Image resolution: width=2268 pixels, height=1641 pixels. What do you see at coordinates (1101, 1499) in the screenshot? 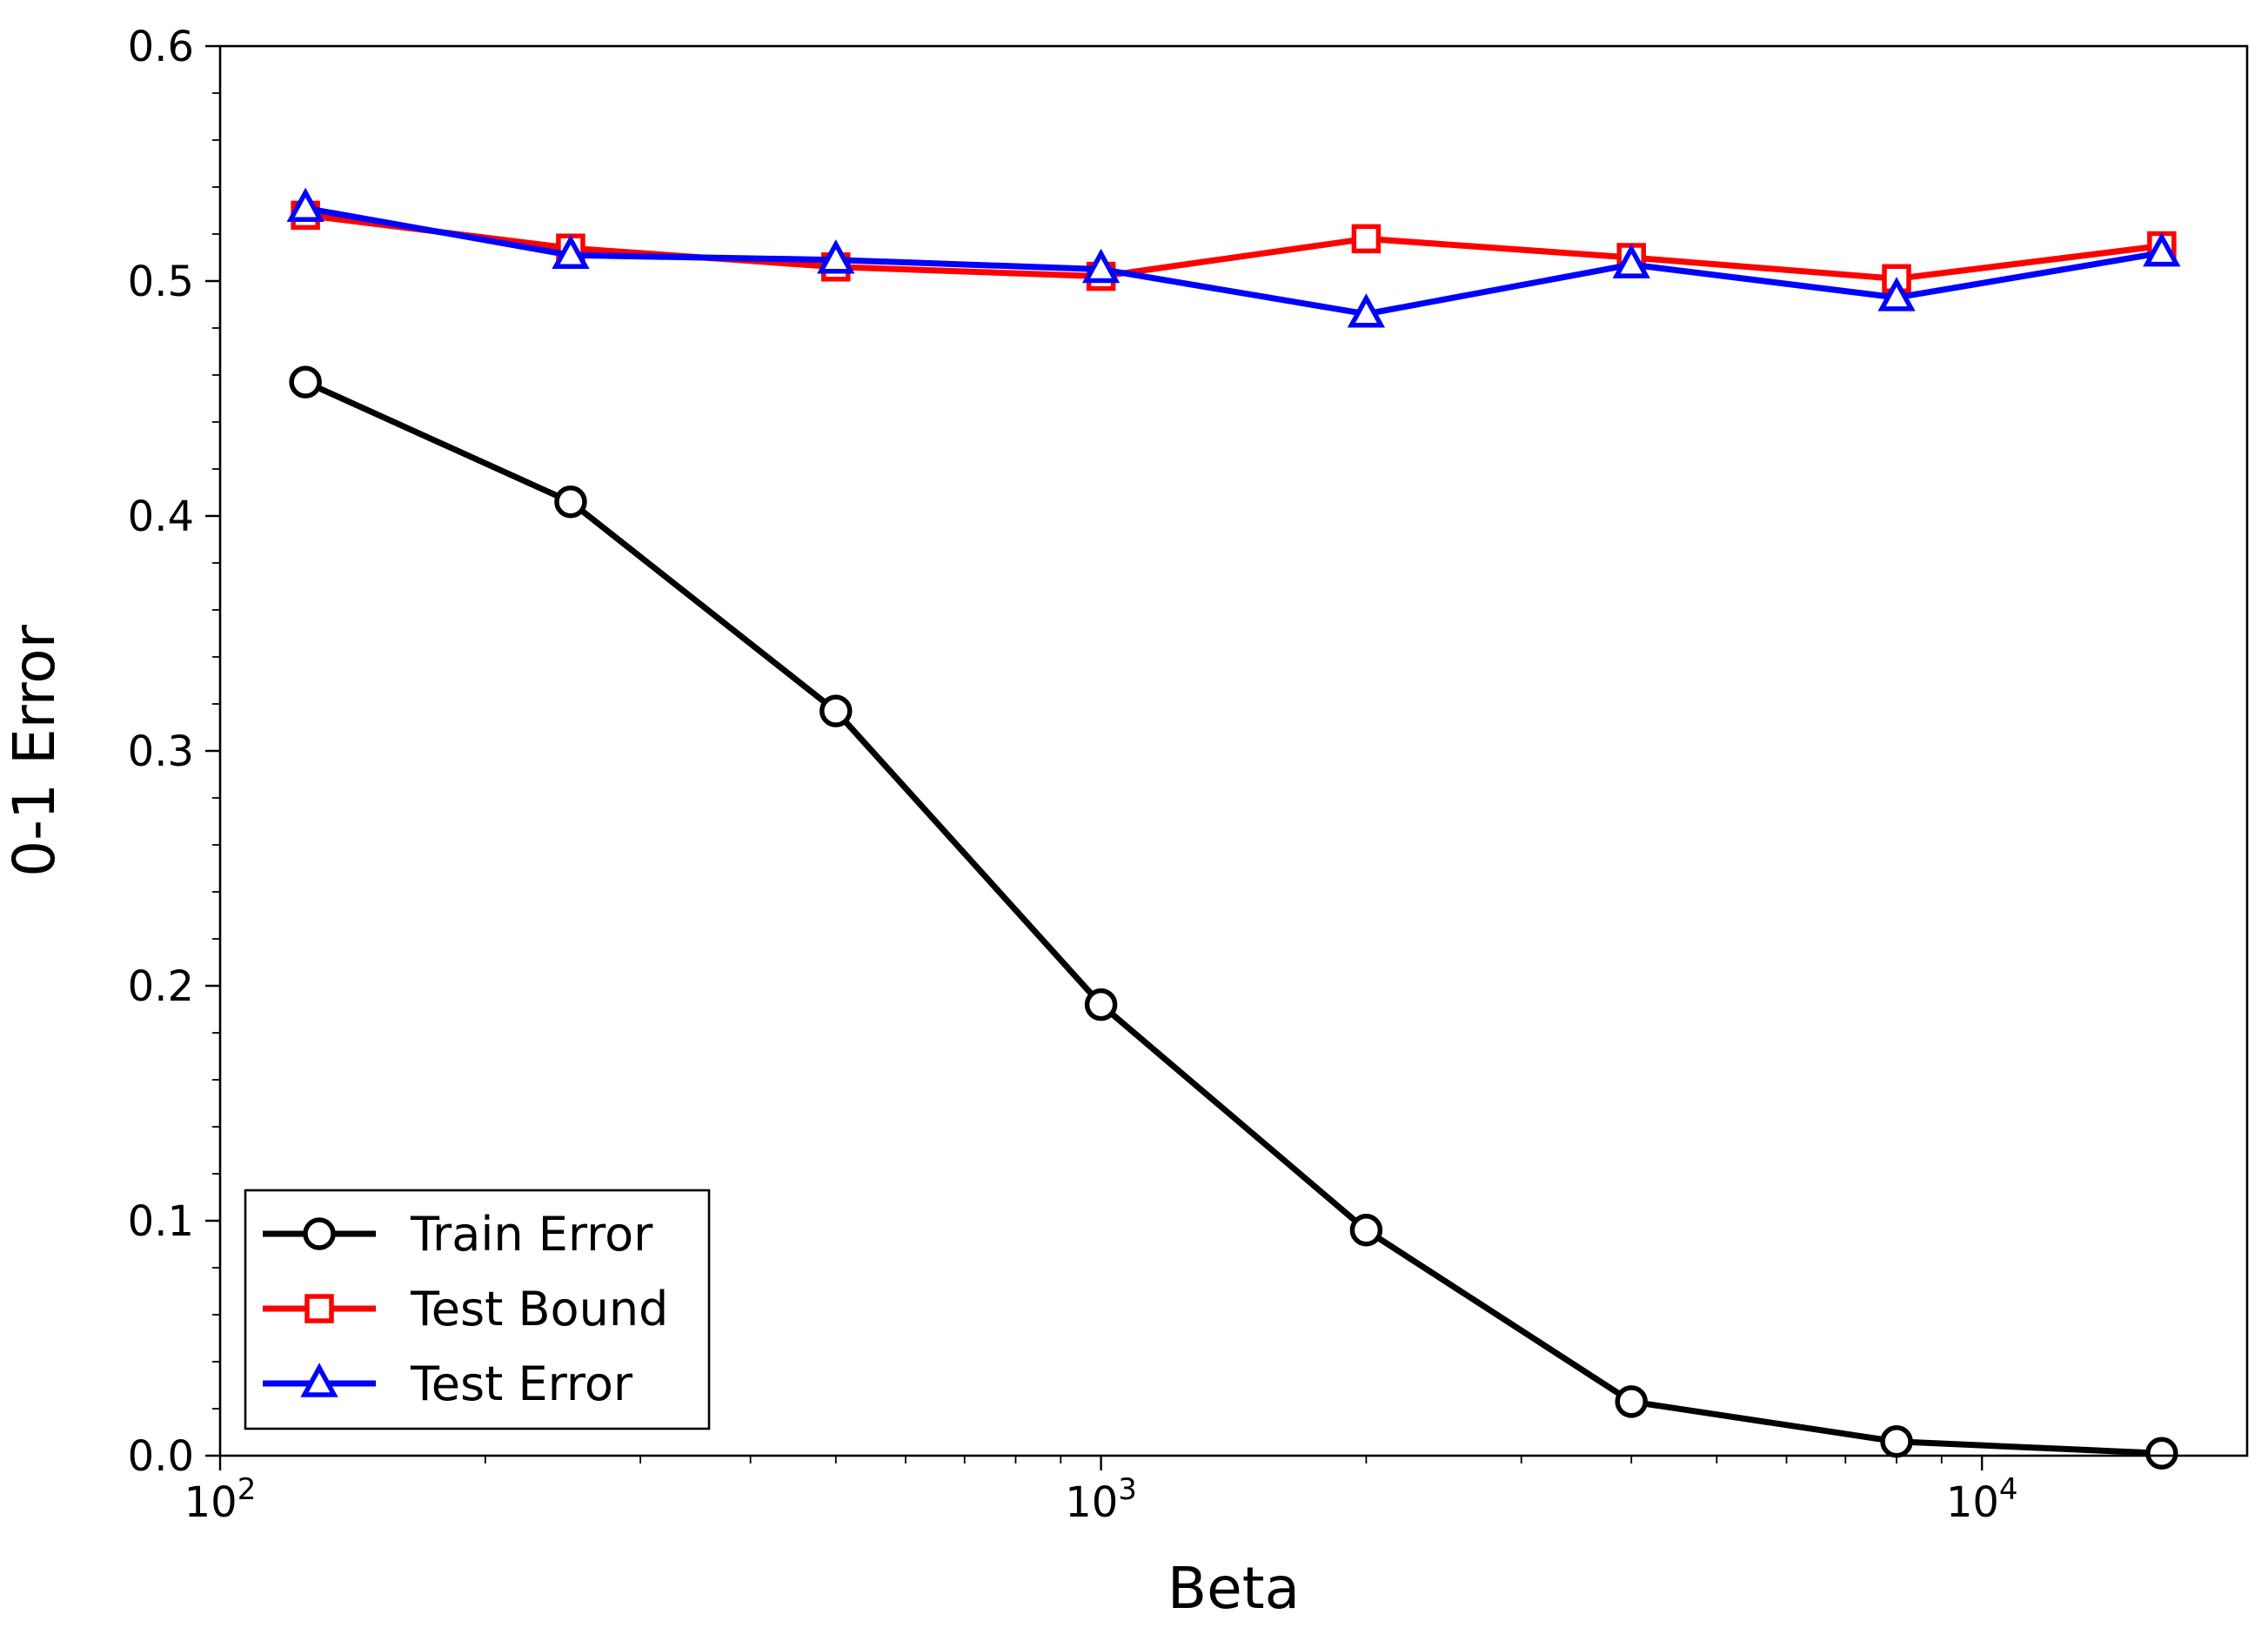
I see `x-tick-label: 10³` at bounding box center [1101, 1499].